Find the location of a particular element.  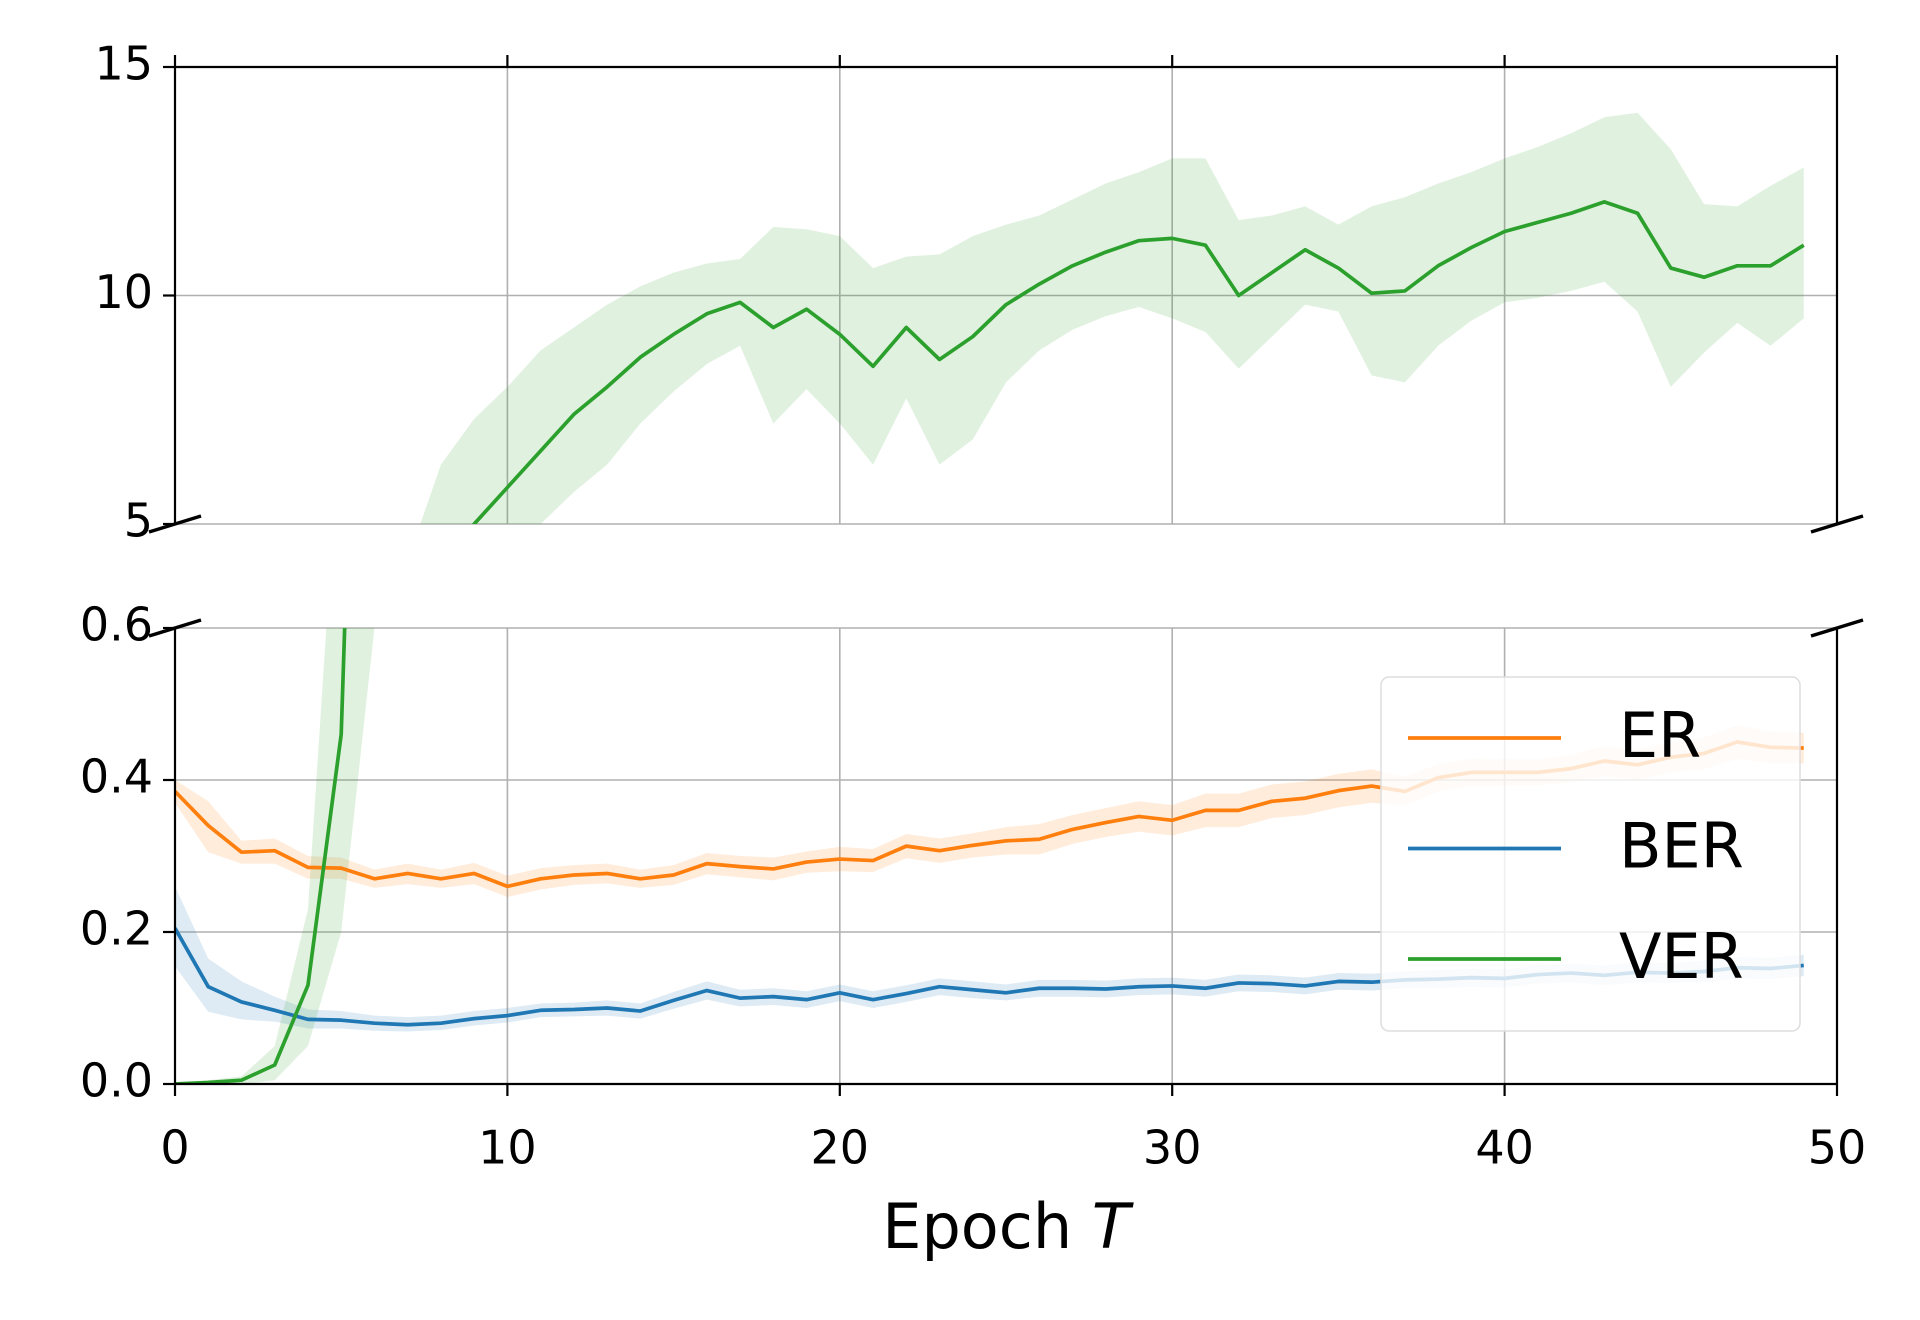

legend-label: VER is located at coordinates (1681, 956).